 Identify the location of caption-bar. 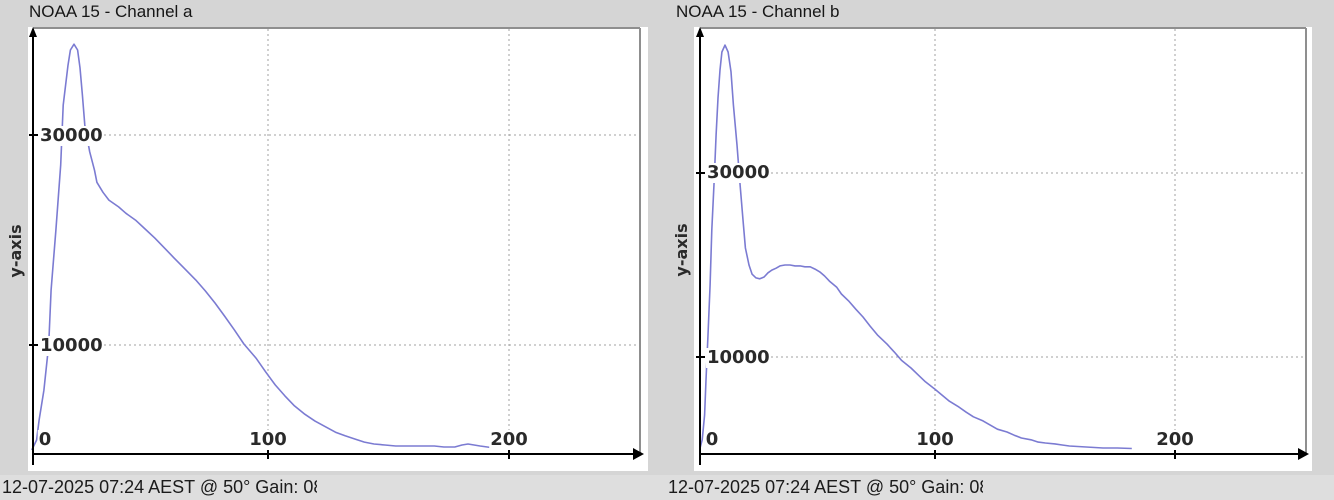
(667, 487).